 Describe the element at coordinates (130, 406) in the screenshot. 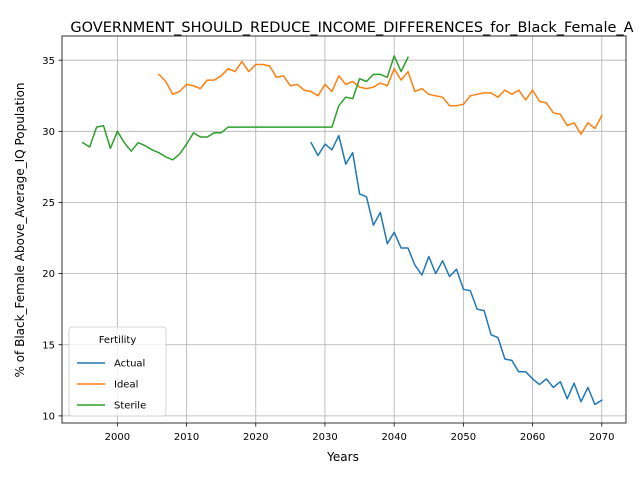

I see `legend-label: Sterile` at that location.